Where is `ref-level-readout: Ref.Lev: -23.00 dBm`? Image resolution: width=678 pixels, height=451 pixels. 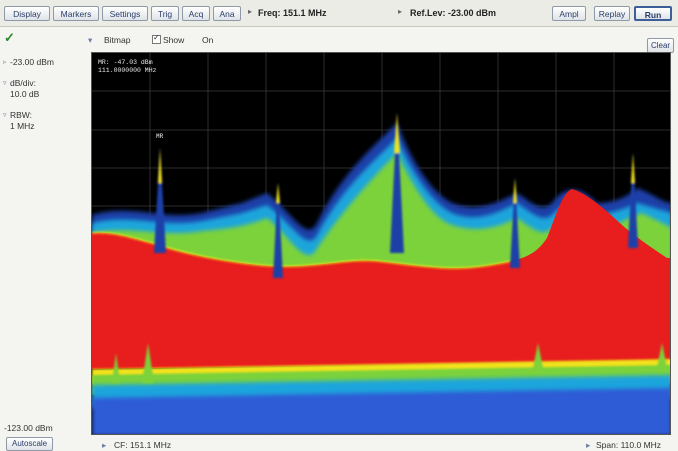 ref-level-readout: Ref.Lev: -23.00 dBm is located at coordinates (453, 13).